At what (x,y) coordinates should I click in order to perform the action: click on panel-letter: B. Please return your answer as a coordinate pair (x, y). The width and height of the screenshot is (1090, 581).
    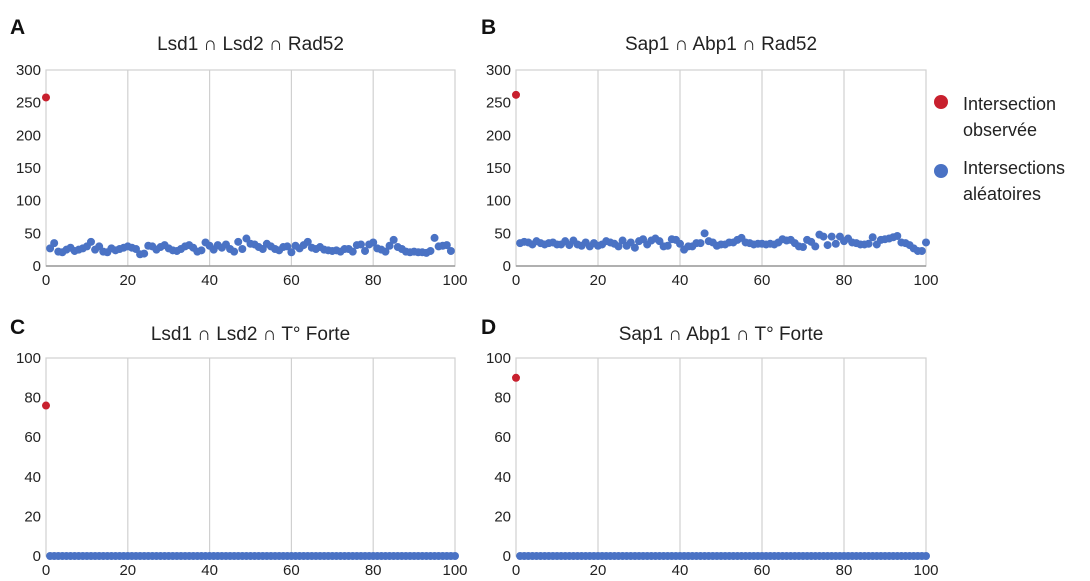
    Looking at the image, I should click on (488, 27).